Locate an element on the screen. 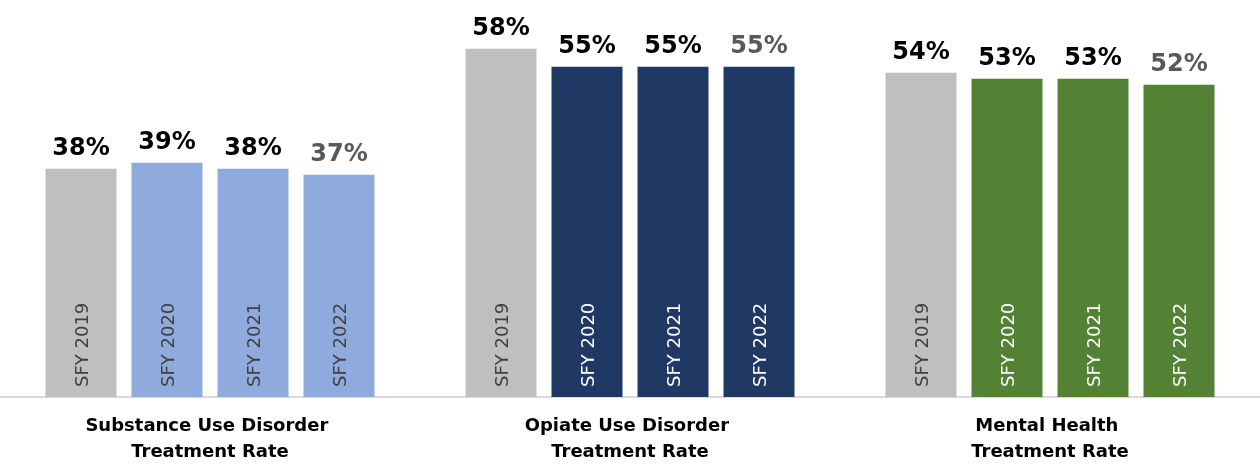  x-tick-label: Substance Use Disorder Treatment Rate is located at coordinates (210, 437).